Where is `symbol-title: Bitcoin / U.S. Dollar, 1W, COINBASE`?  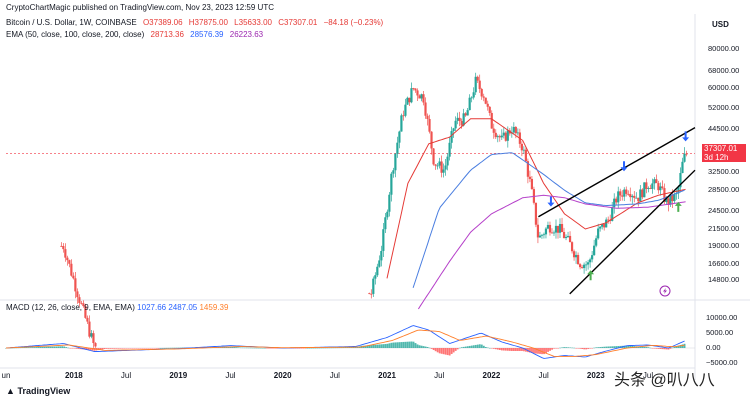
symbol-title: Bitcoin / U.S. Dollar, 1W, COINBASE is located at coordinates (71, 22).